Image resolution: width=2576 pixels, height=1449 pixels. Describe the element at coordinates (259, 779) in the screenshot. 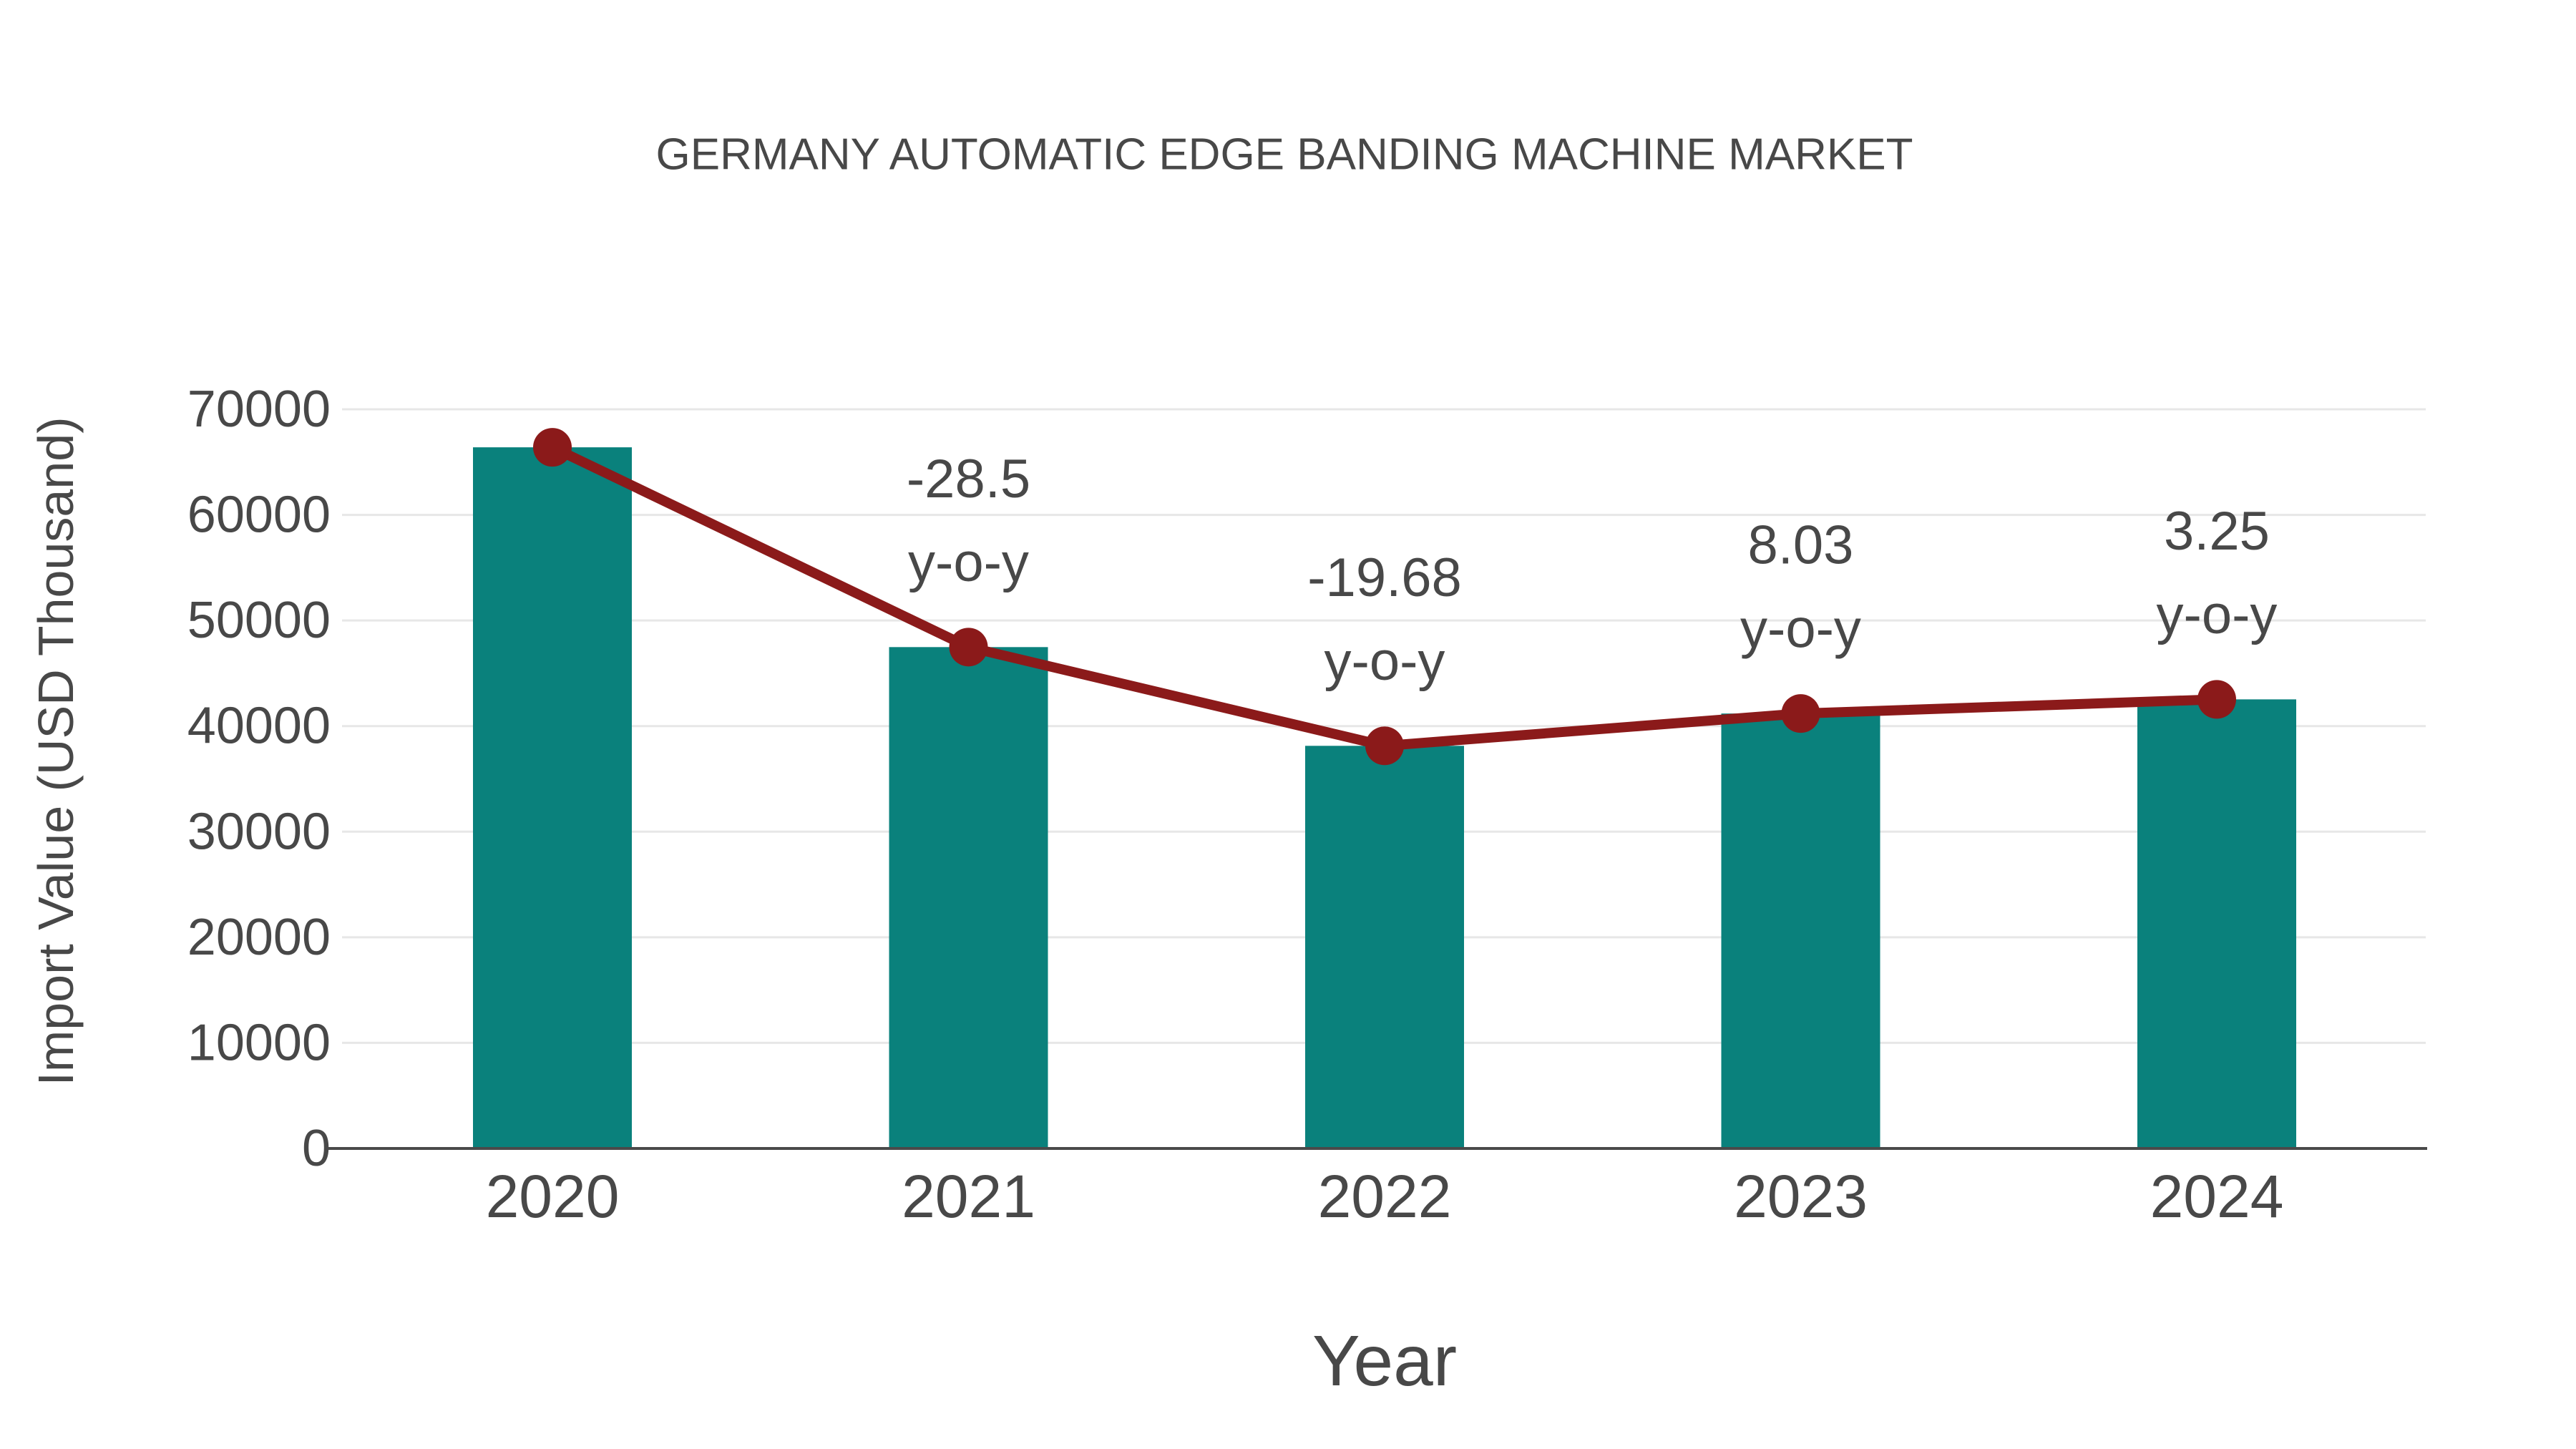

I see `y-tick-labels: 0 10000 20000 30000 40000 50000 60000 70000` at that location.